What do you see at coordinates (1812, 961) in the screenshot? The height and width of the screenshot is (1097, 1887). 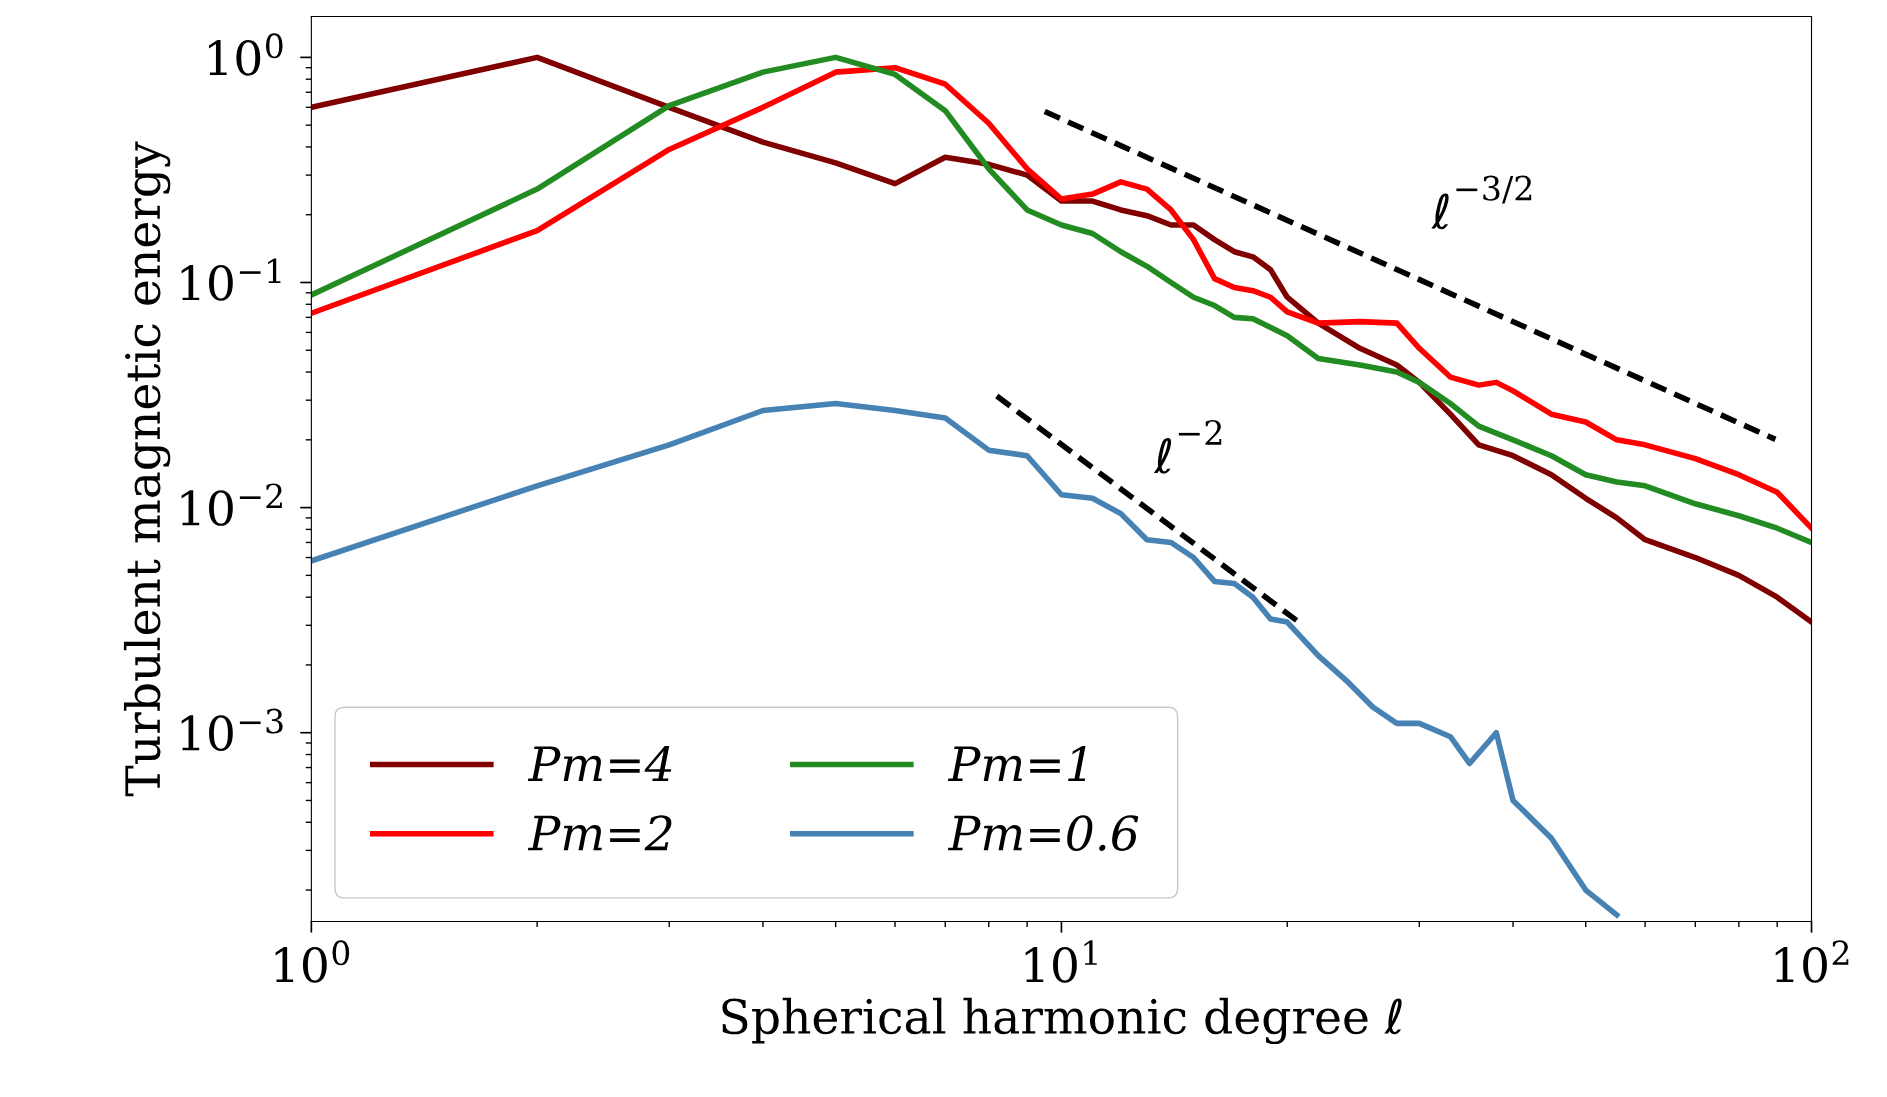 I see `x-tick-label: 10$^{2}$` at bounding box center [1812, 961].